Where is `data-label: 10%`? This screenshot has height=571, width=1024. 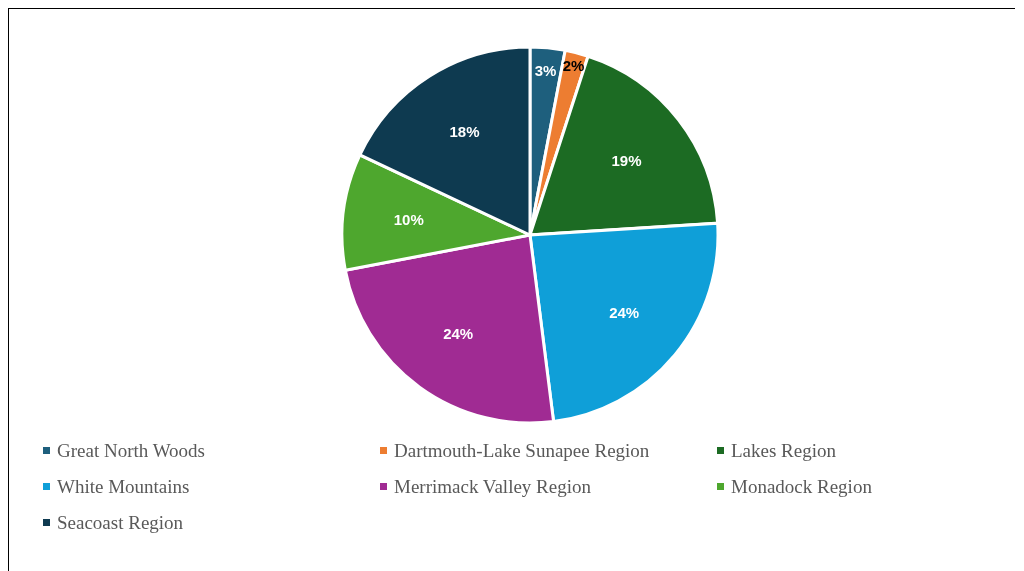
data-label: 10% is located at coordinates (408, 220).